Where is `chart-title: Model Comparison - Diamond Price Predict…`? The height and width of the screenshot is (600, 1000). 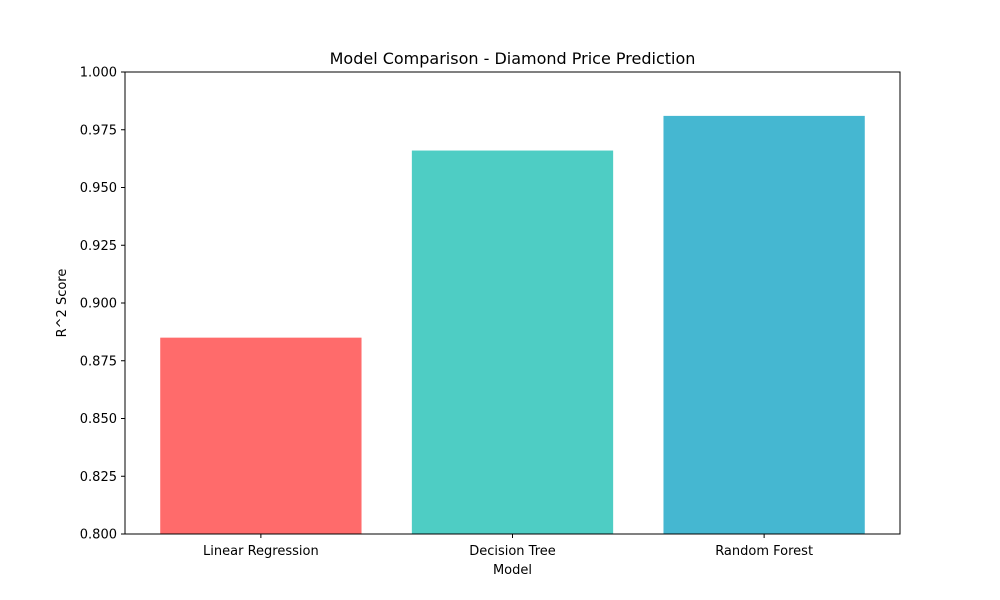
chart-title: Model Comparison - Diamond Price Predict… is located at coordinates (513, 58).